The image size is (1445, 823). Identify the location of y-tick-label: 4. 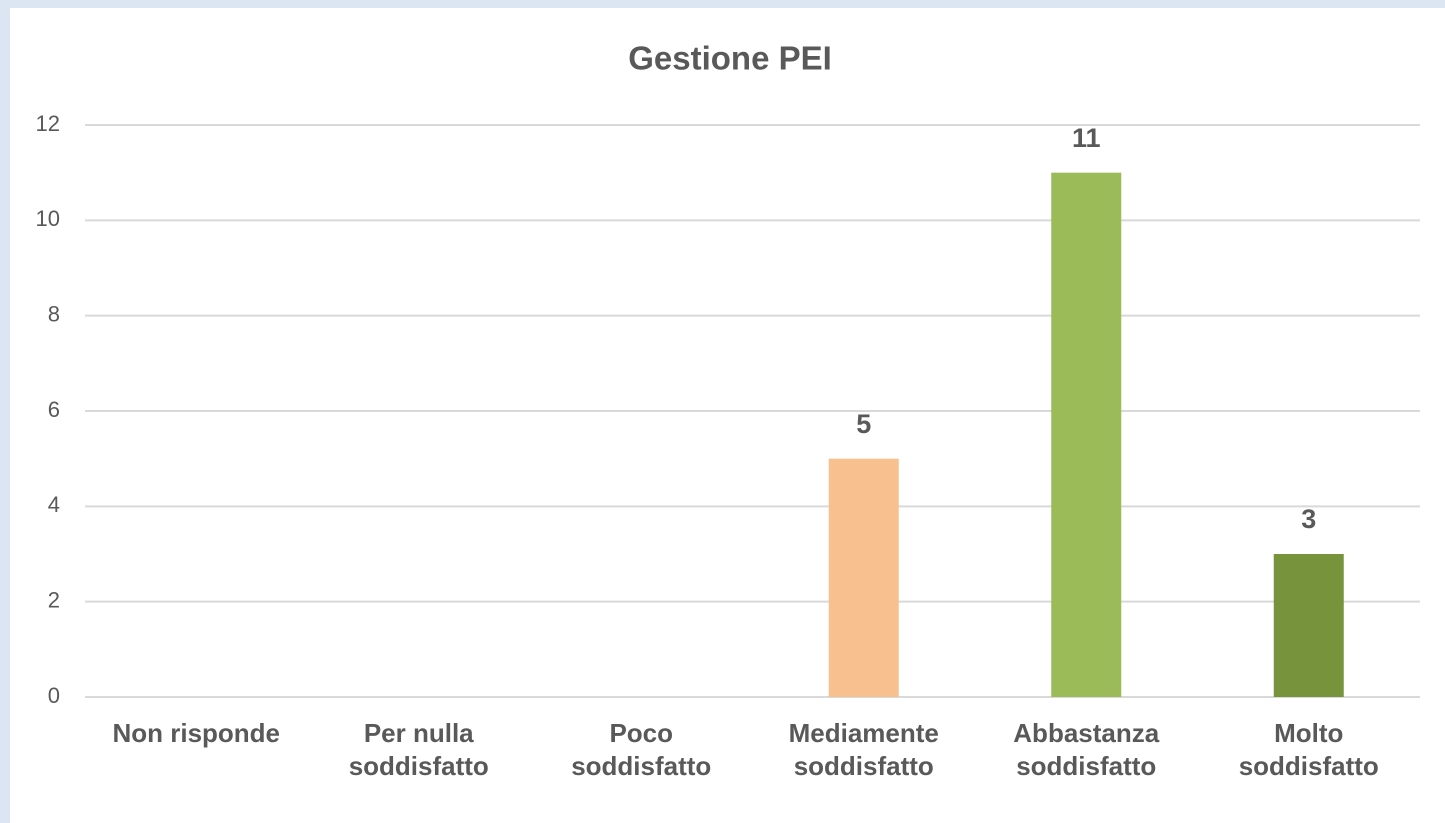
(54, 504).